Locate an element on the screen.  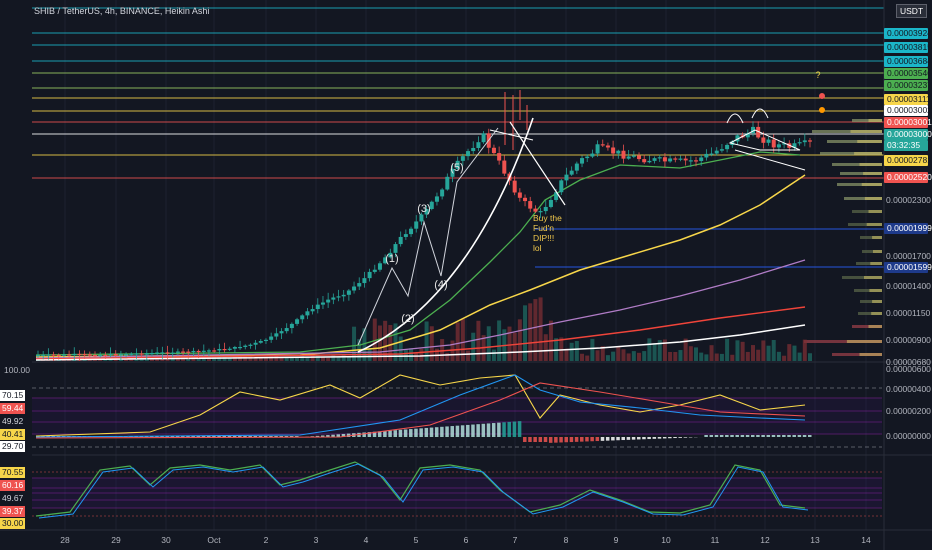
ma-red-line is located at coordinates (420, 333).